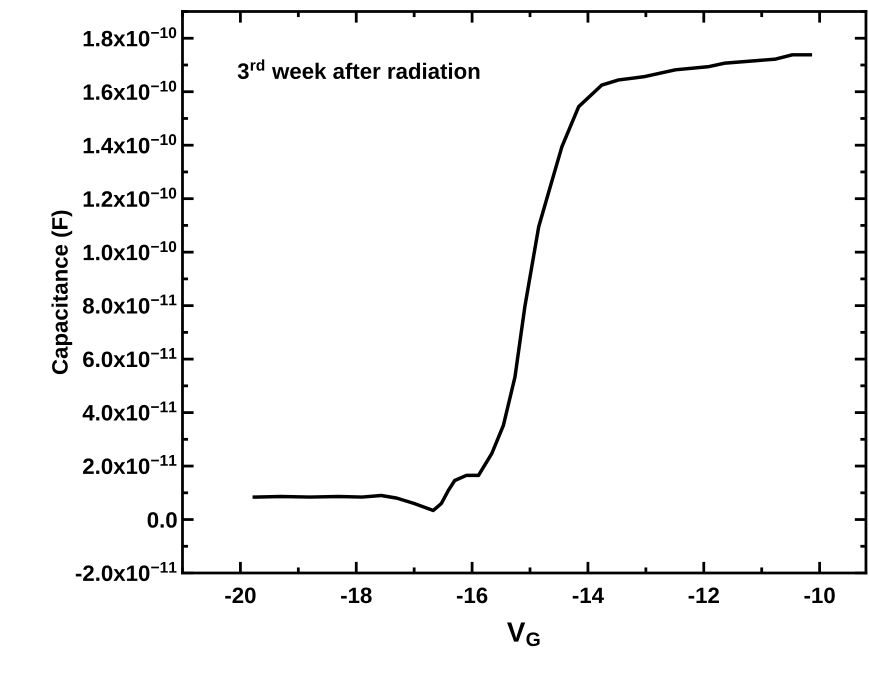 Image resolution: width=869 pixels, height=677 pixels. What do you see at coordinates (472, 595) in the screenshot?
I see `x-tick-label: -16` at bounding box center [472, 595].